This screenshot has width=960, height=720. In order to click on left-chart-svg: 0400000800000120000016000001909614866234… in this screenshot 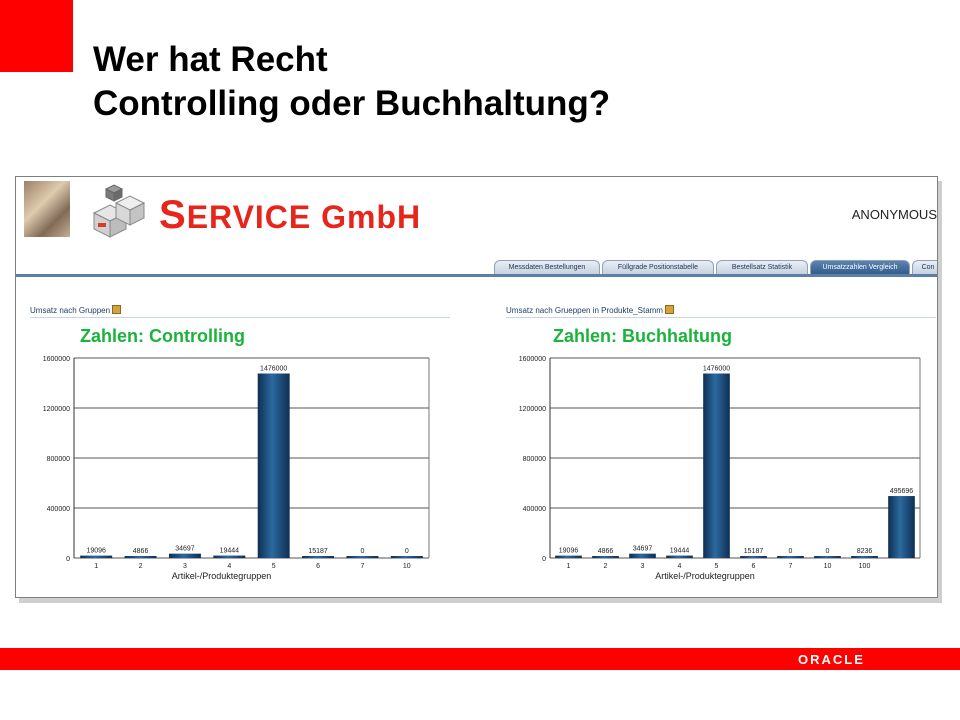, I will do `click(236, 468)`.